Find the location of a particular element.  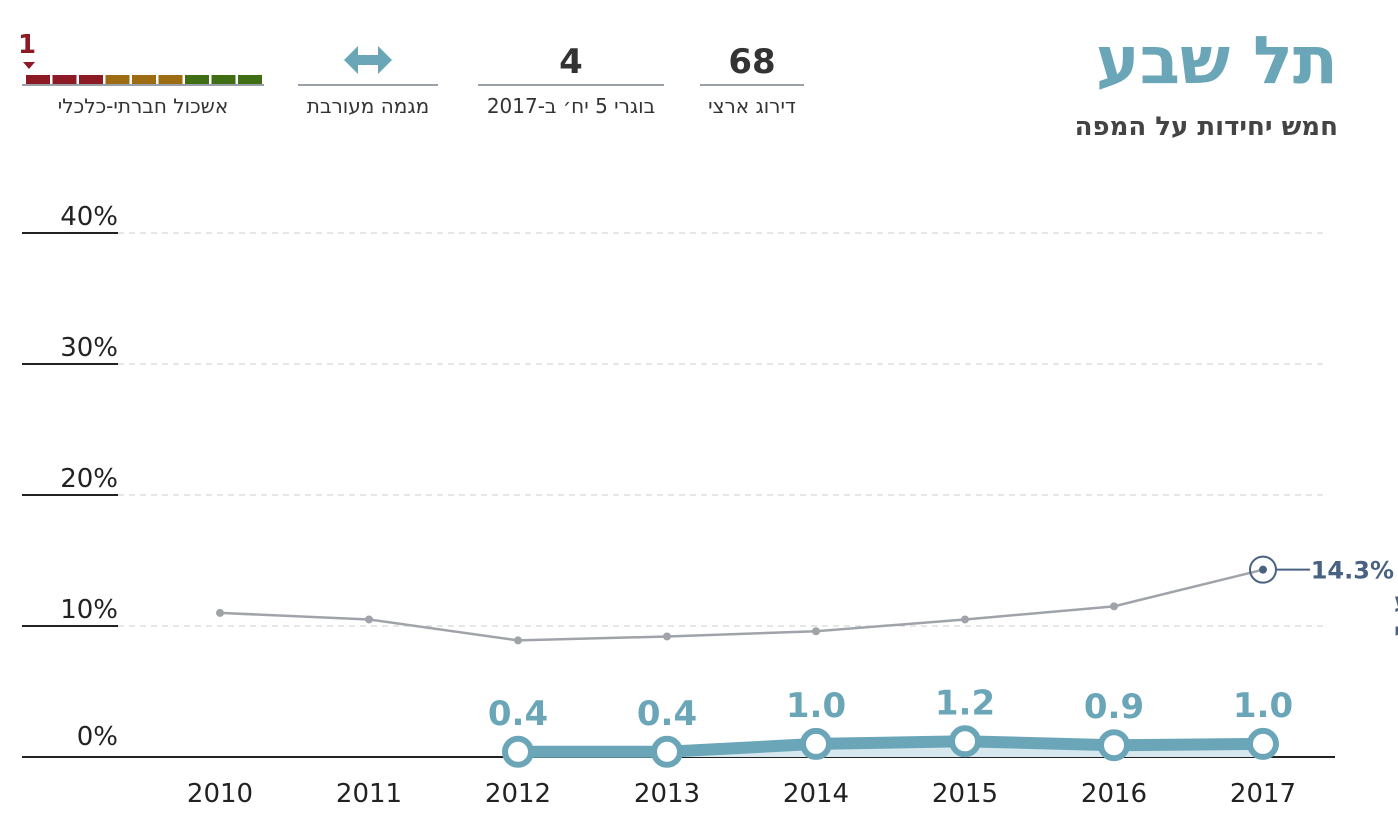

x-tick-label: 2011 is located at coordinates (369, 794).